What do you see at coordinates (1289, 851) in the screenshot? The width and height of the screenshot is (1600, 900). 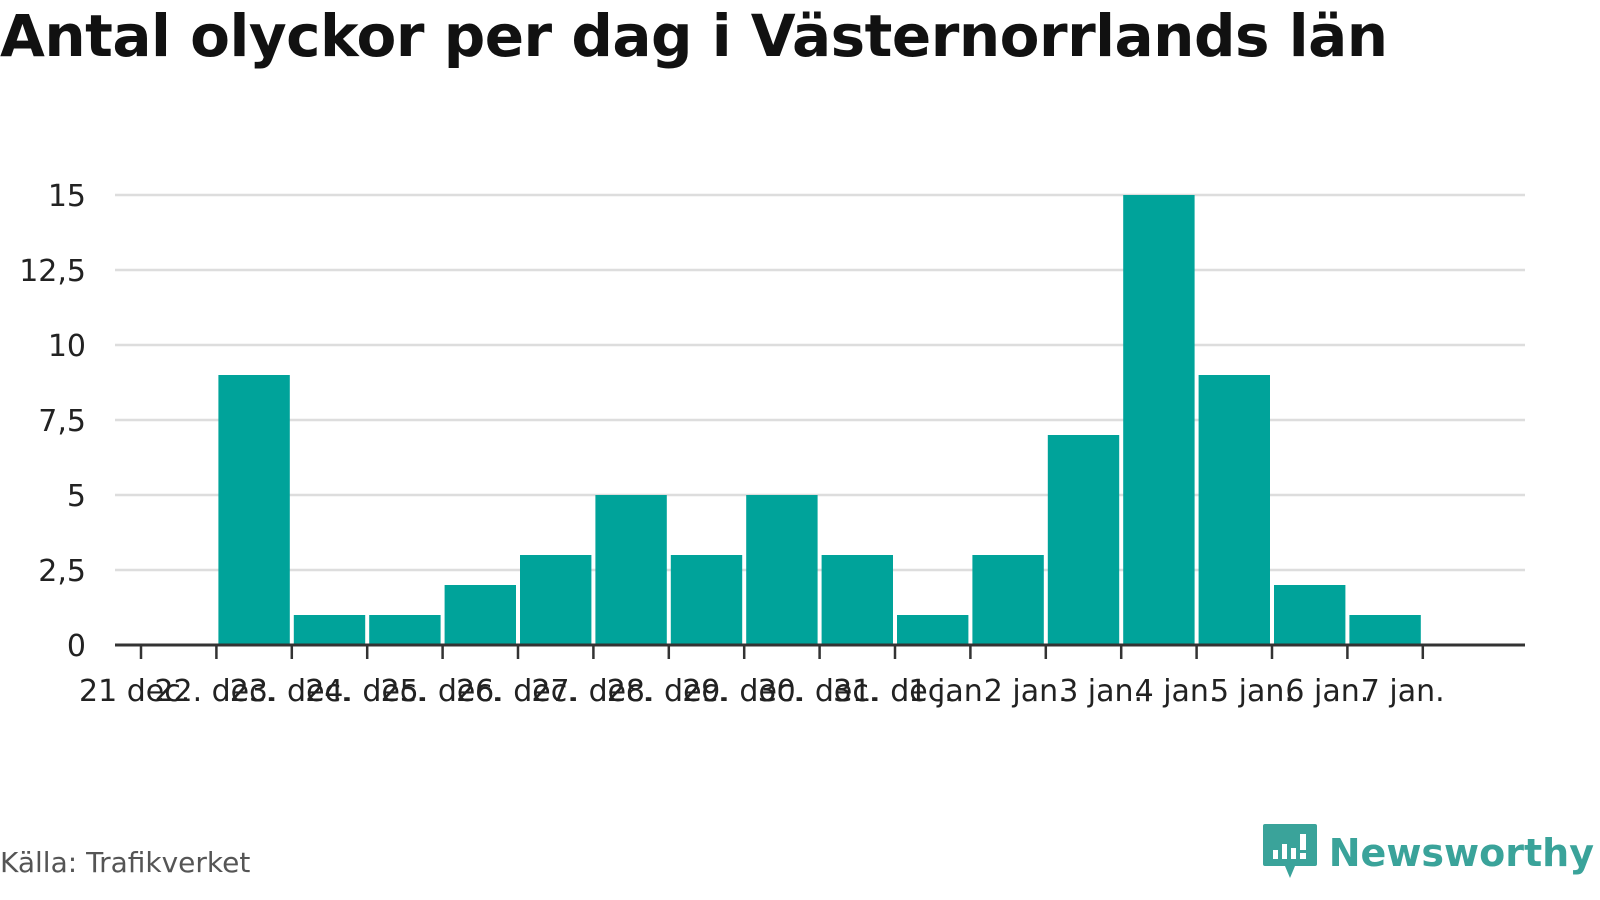 I see `chart-bubble-icon` at bounding box center [1289, 851].